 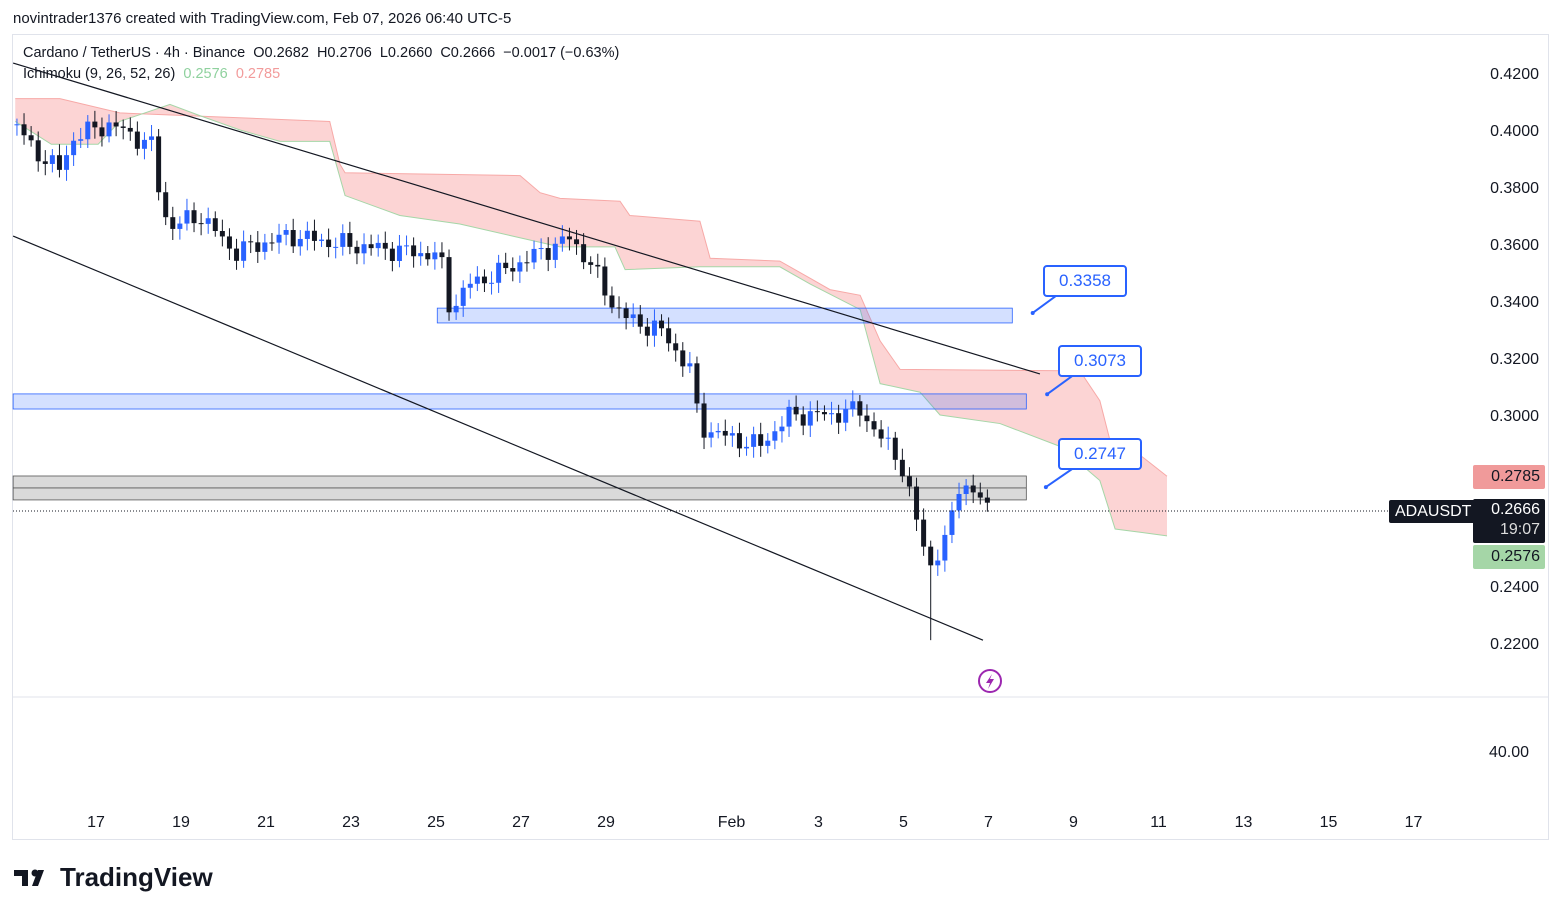 I want to click on price-axis-label: 0.3800, so click(x=1514, y=188).